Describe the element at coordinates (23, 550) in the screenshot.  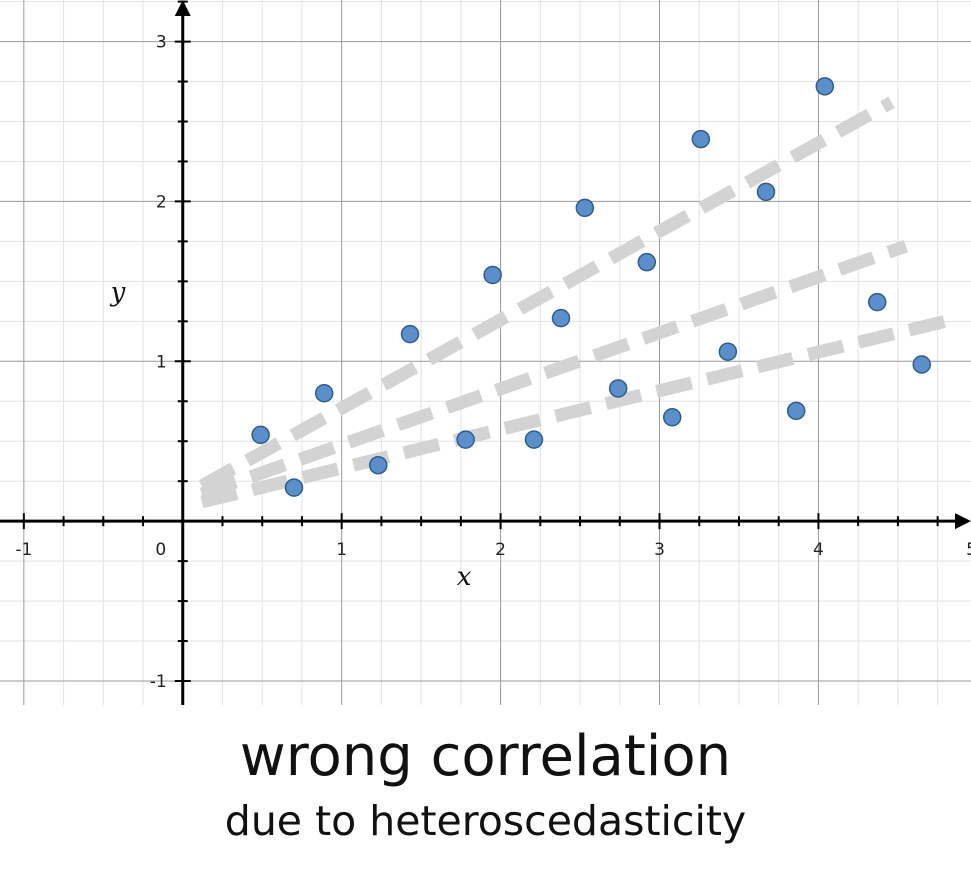
I see `x-tick-label: -1` at that location.